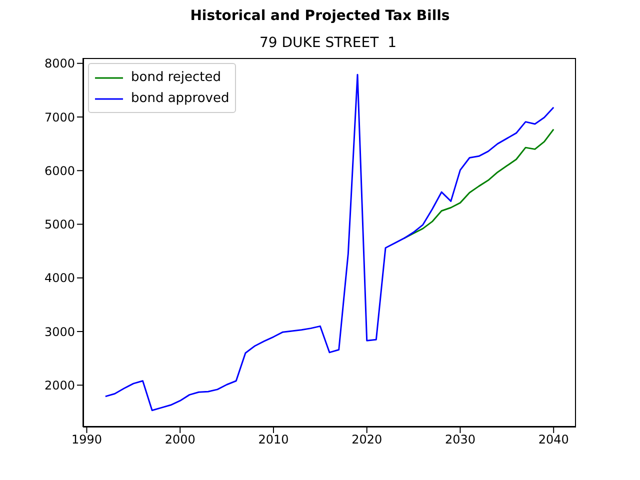 This screenshot has width=640, height=480. Describe the element at coordinates (320, 16) in the screenshot. I see `chart-title: Historical and Projected Tax Bills` at that location.